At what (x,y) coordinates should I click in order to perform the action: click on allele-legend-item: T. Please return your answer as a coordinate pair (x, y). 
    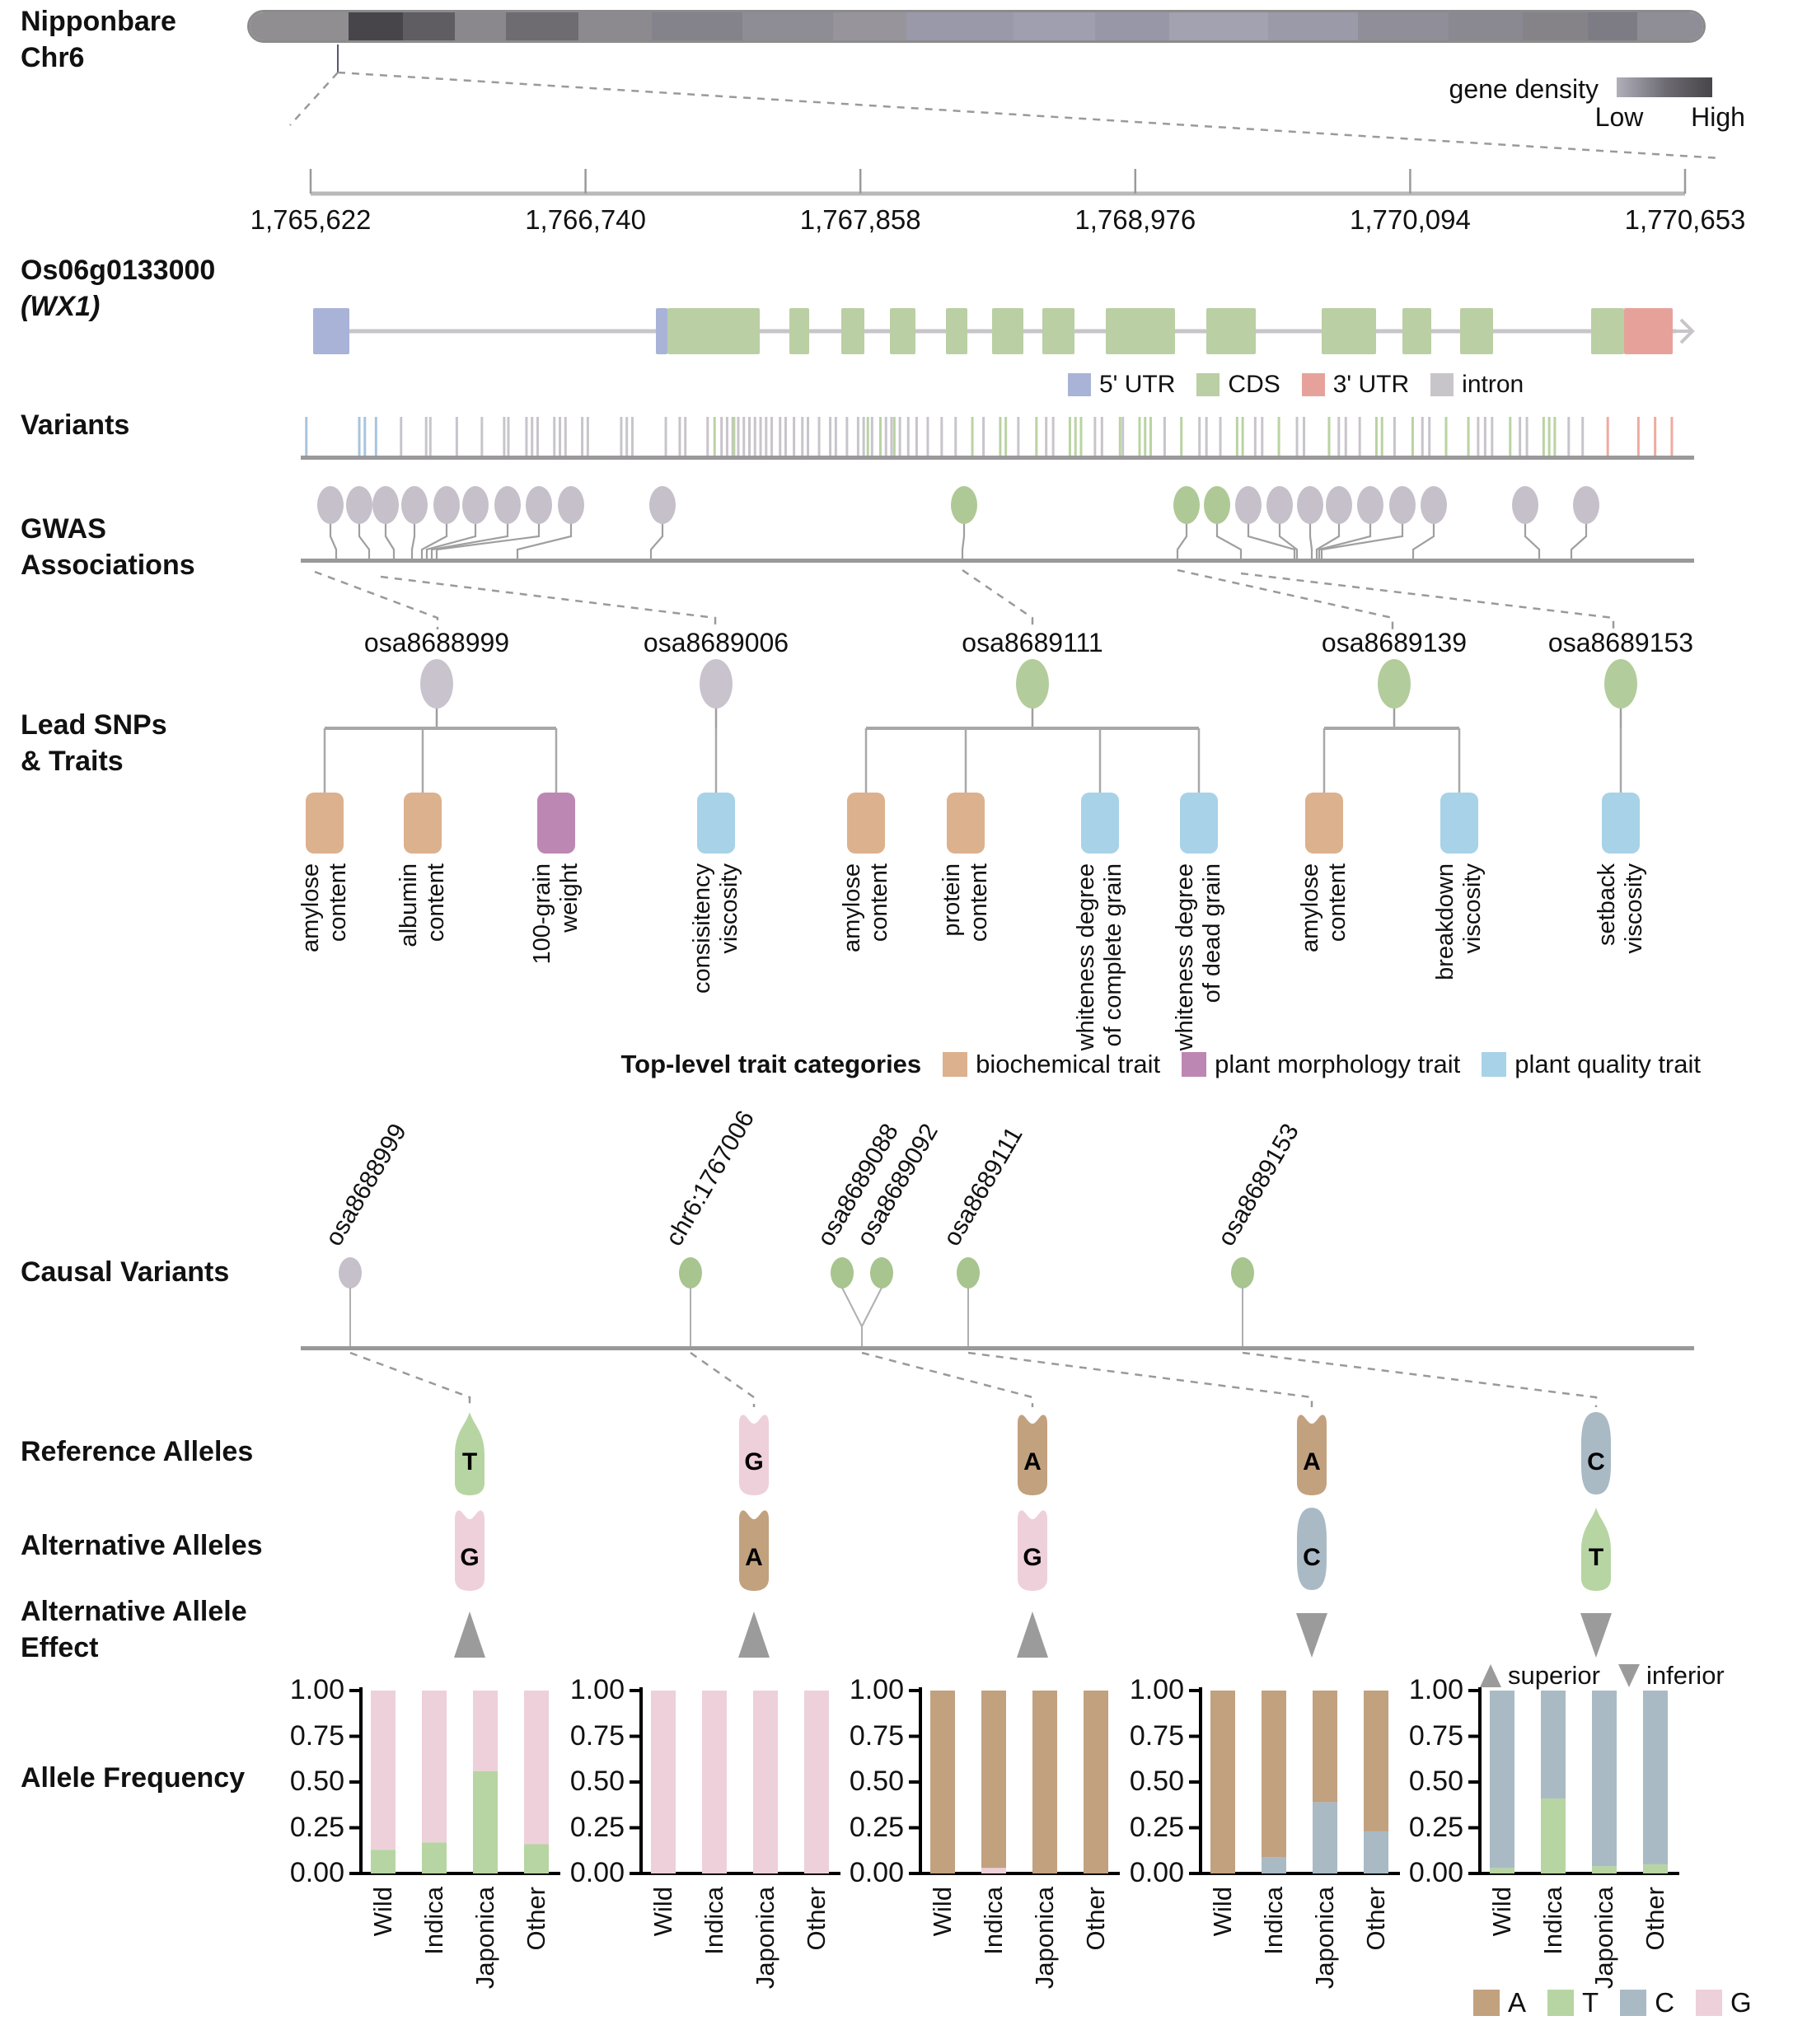
    Looking at the image, I should click on (1573, 2002).